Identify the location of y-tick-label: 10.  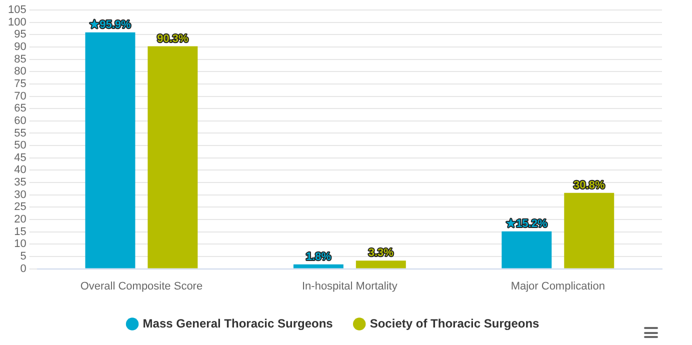
(20, 244).